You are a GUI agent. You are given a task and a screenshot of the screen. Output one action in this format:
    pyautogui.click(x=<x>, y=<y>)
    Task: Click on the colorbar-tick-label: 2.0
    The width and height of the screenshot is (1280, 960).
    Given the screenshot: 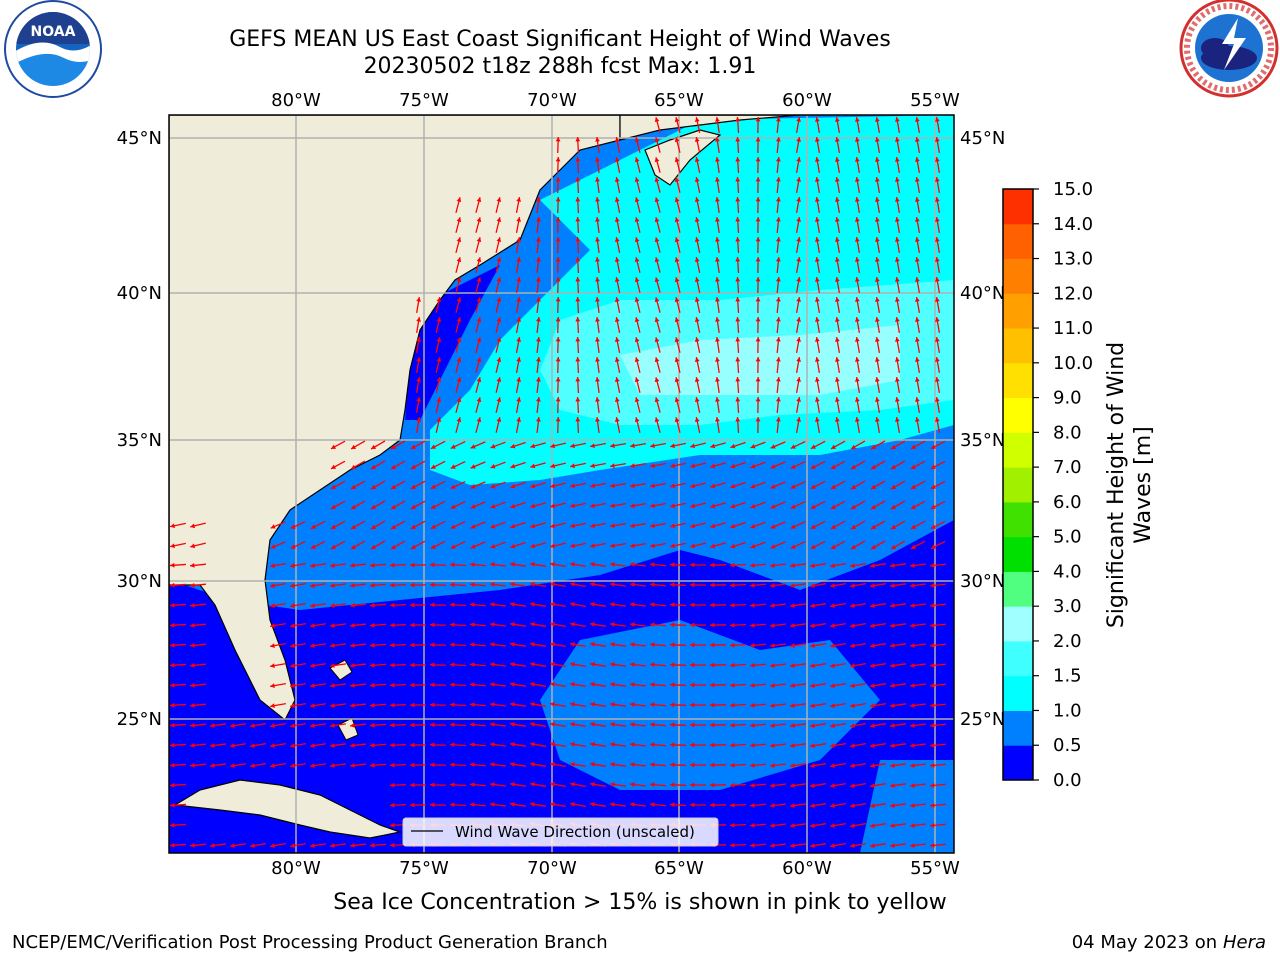 What is the action you would take?
    pyautogui.click(x=1067, y=641)
    